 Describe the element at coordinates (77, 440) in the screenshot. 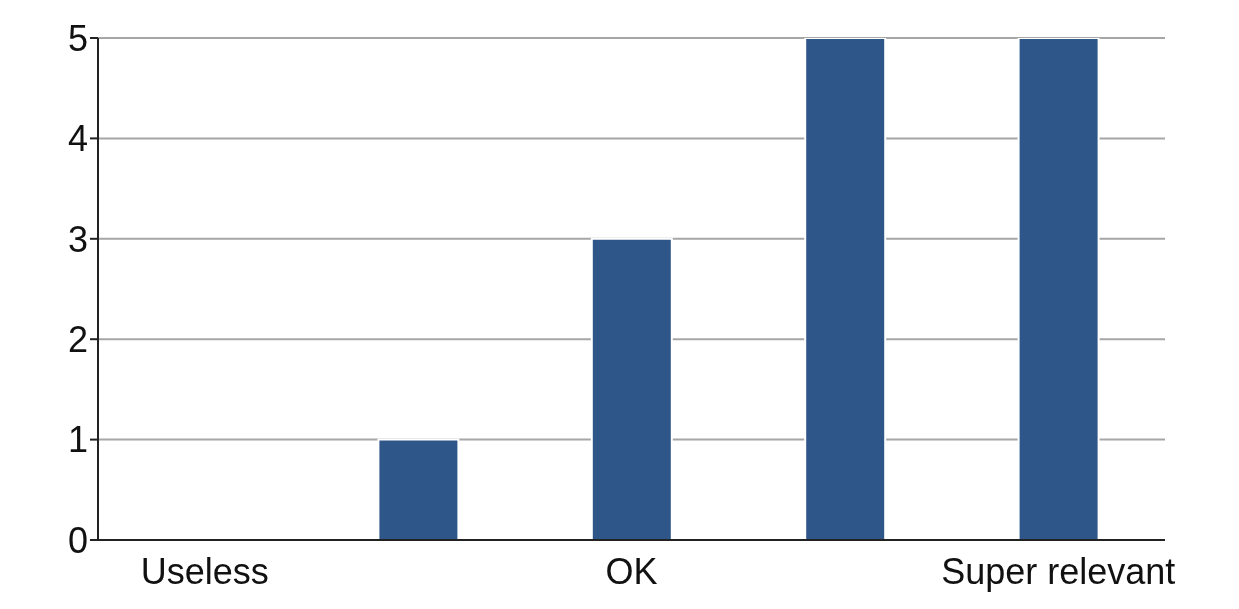

I see `y-tick-label: 1` at that location.